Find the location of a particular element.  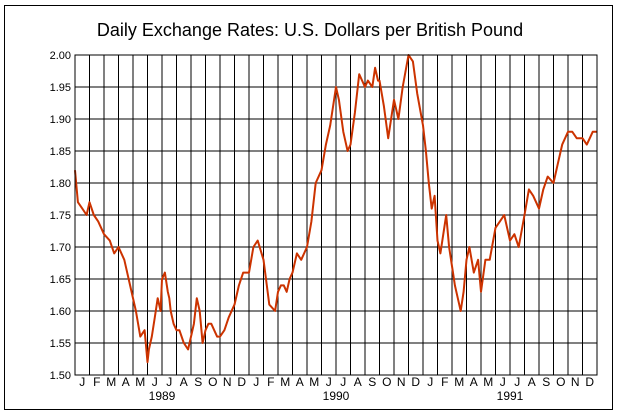

year-label: 1990 is located at coordinates (336, 396).